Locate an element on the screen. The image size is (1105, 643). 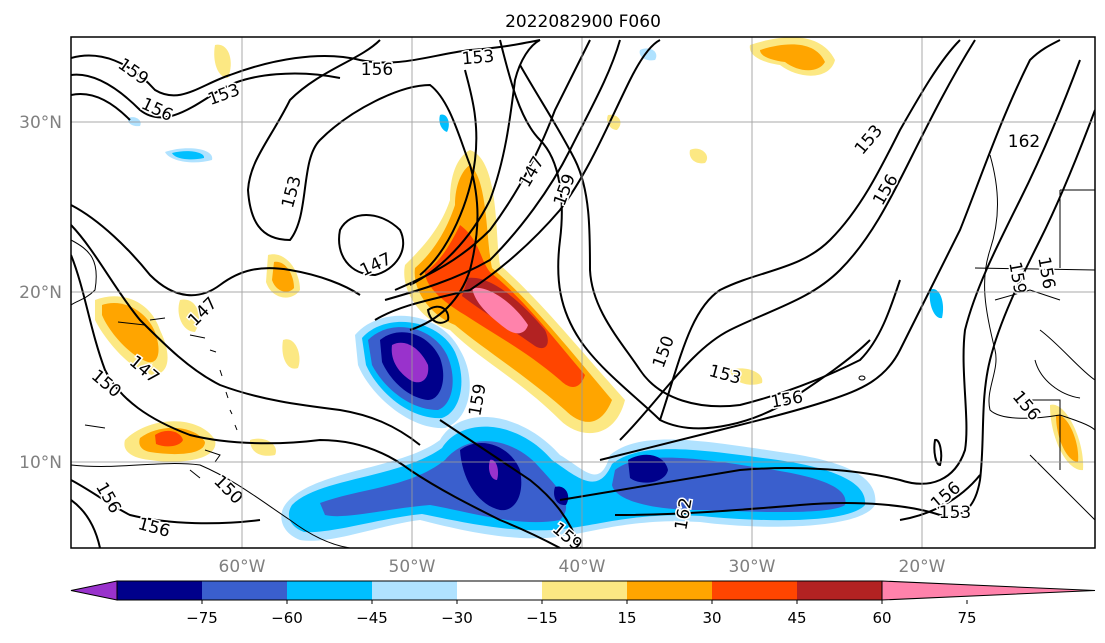
longitude-labels: 60°W 50°W 40°W 30°W 20°W is located at coordinates (582, 567).